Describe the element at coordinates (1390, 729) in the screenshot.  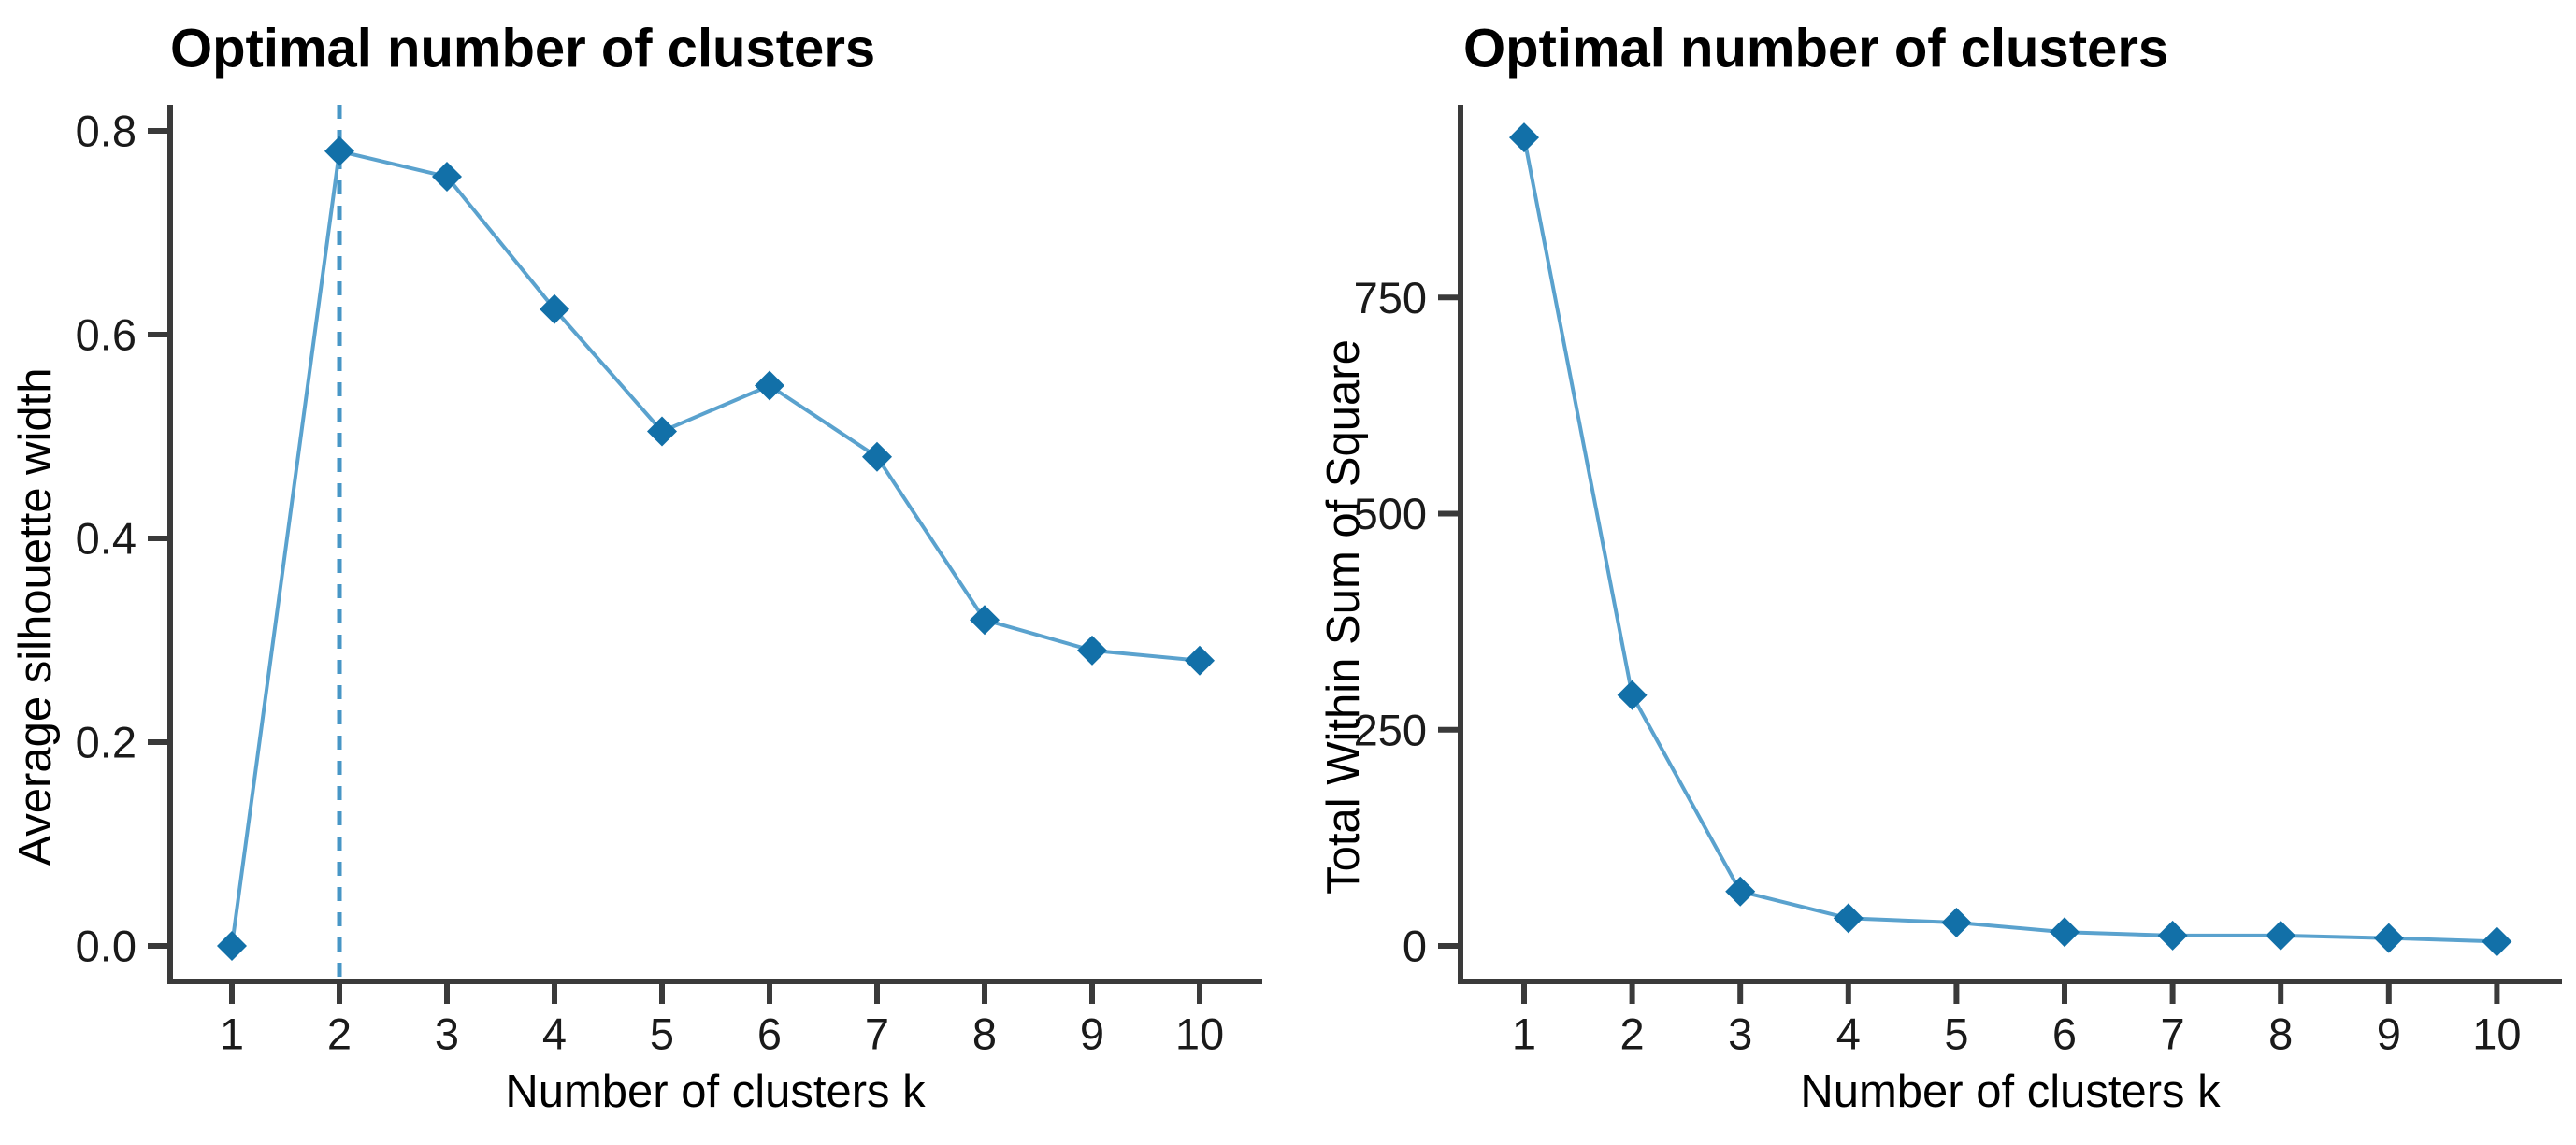
I see `y-tick-label: 250` at that location.